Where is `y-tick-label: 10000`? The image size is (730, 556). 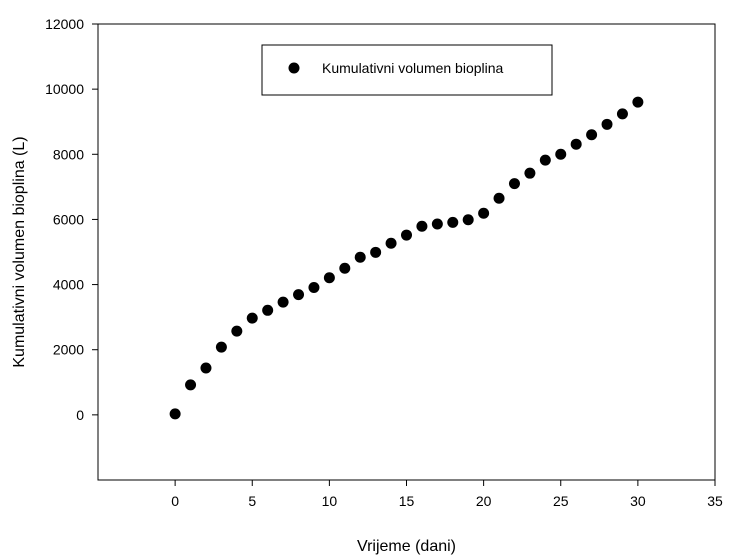
y-tick-label: 10000 is located at coordinates (64, 89).